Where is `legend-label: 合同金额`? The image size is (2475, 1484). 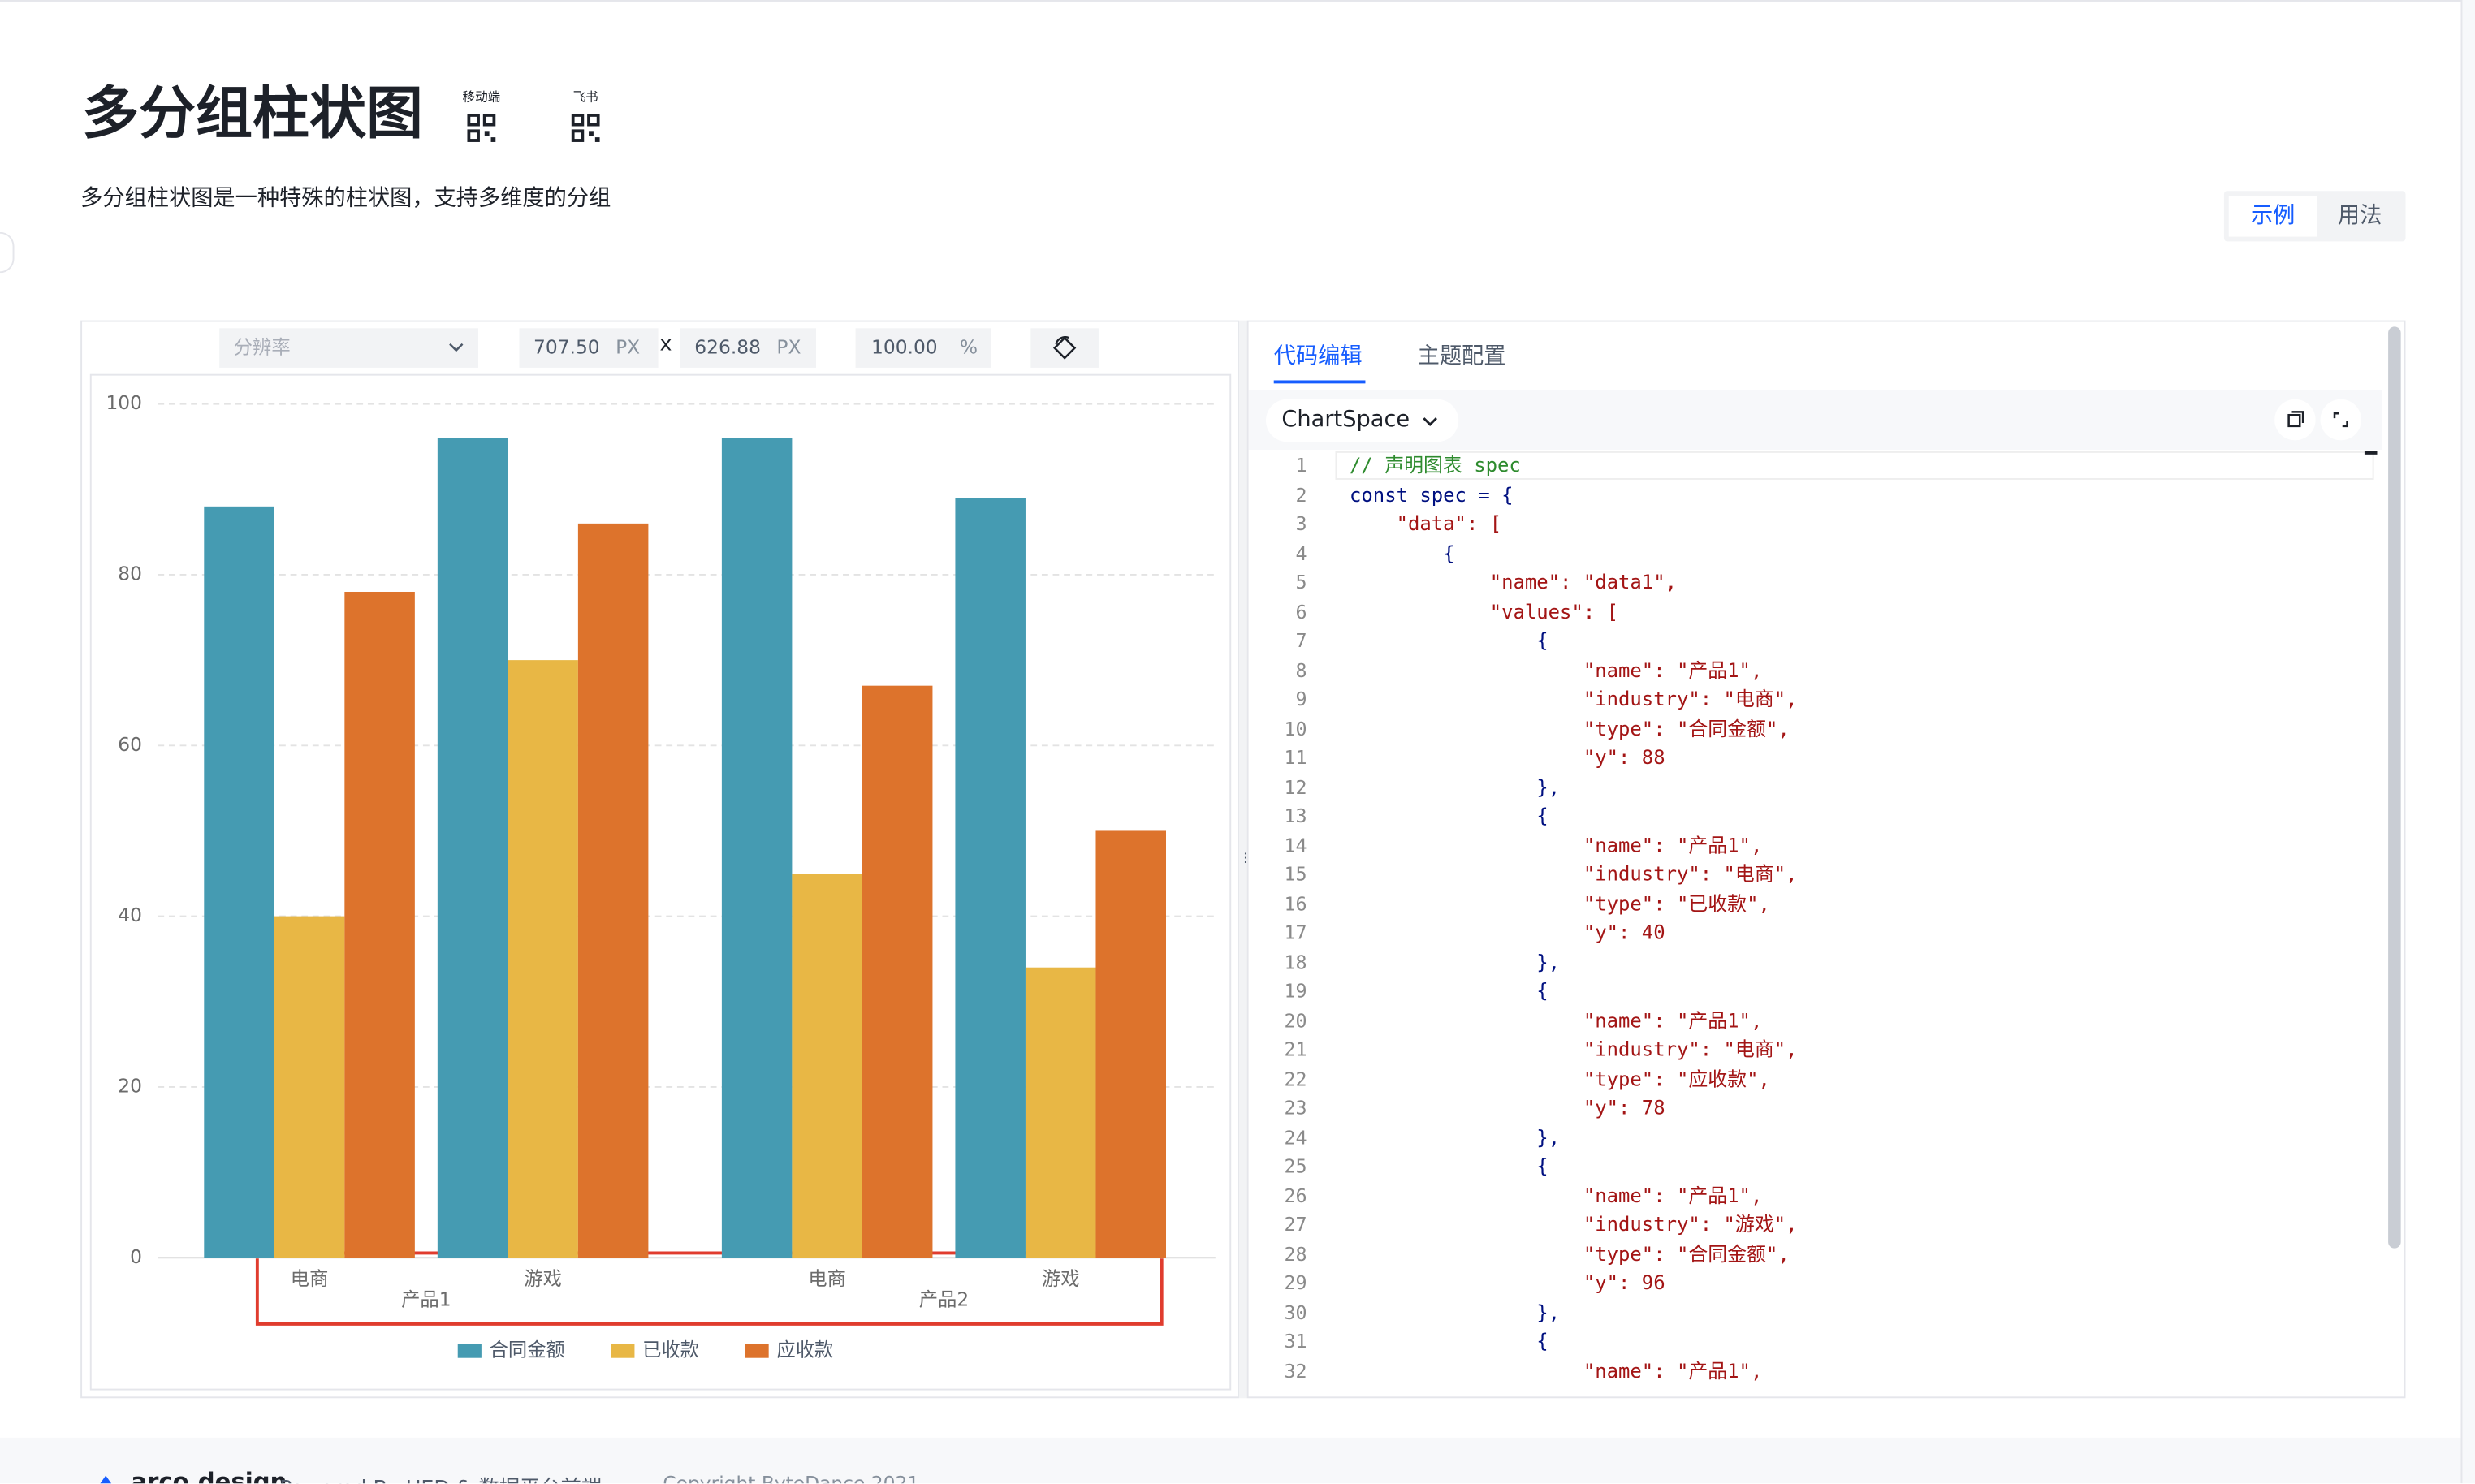 legend-label: 合同金额 is located at coordinates (527, 1350).